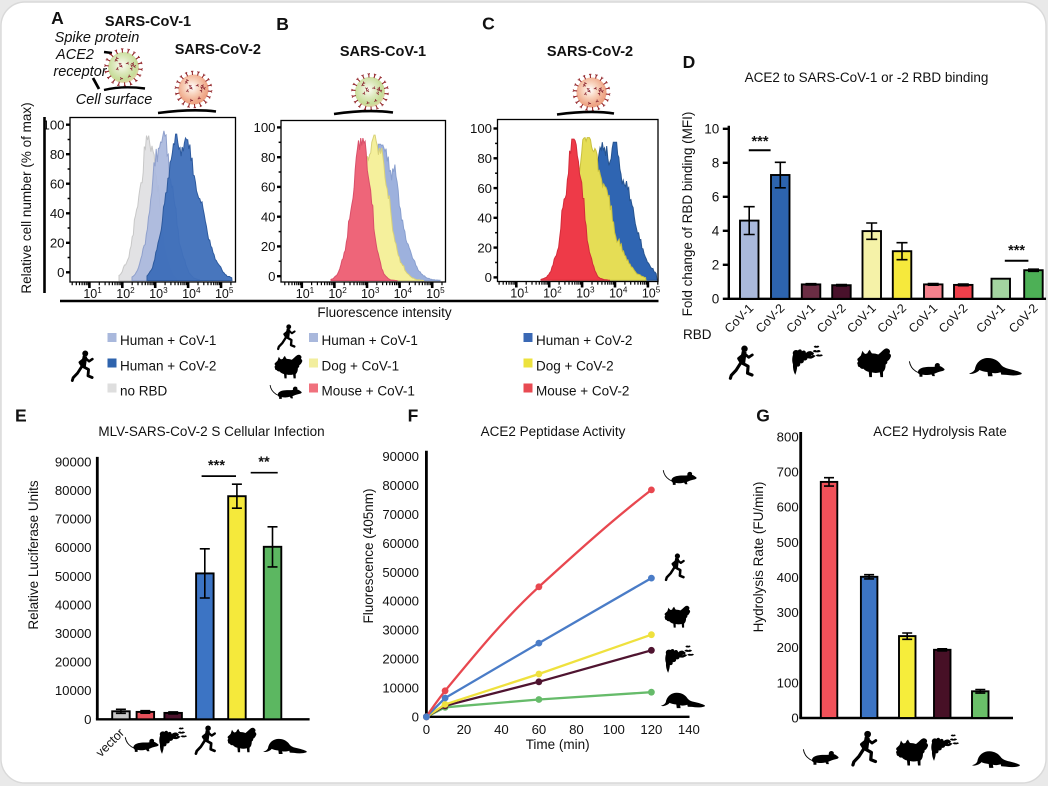 This screenshot has width=1048, height=786. I want to click on svg-text: 90000, so click(73, 461).